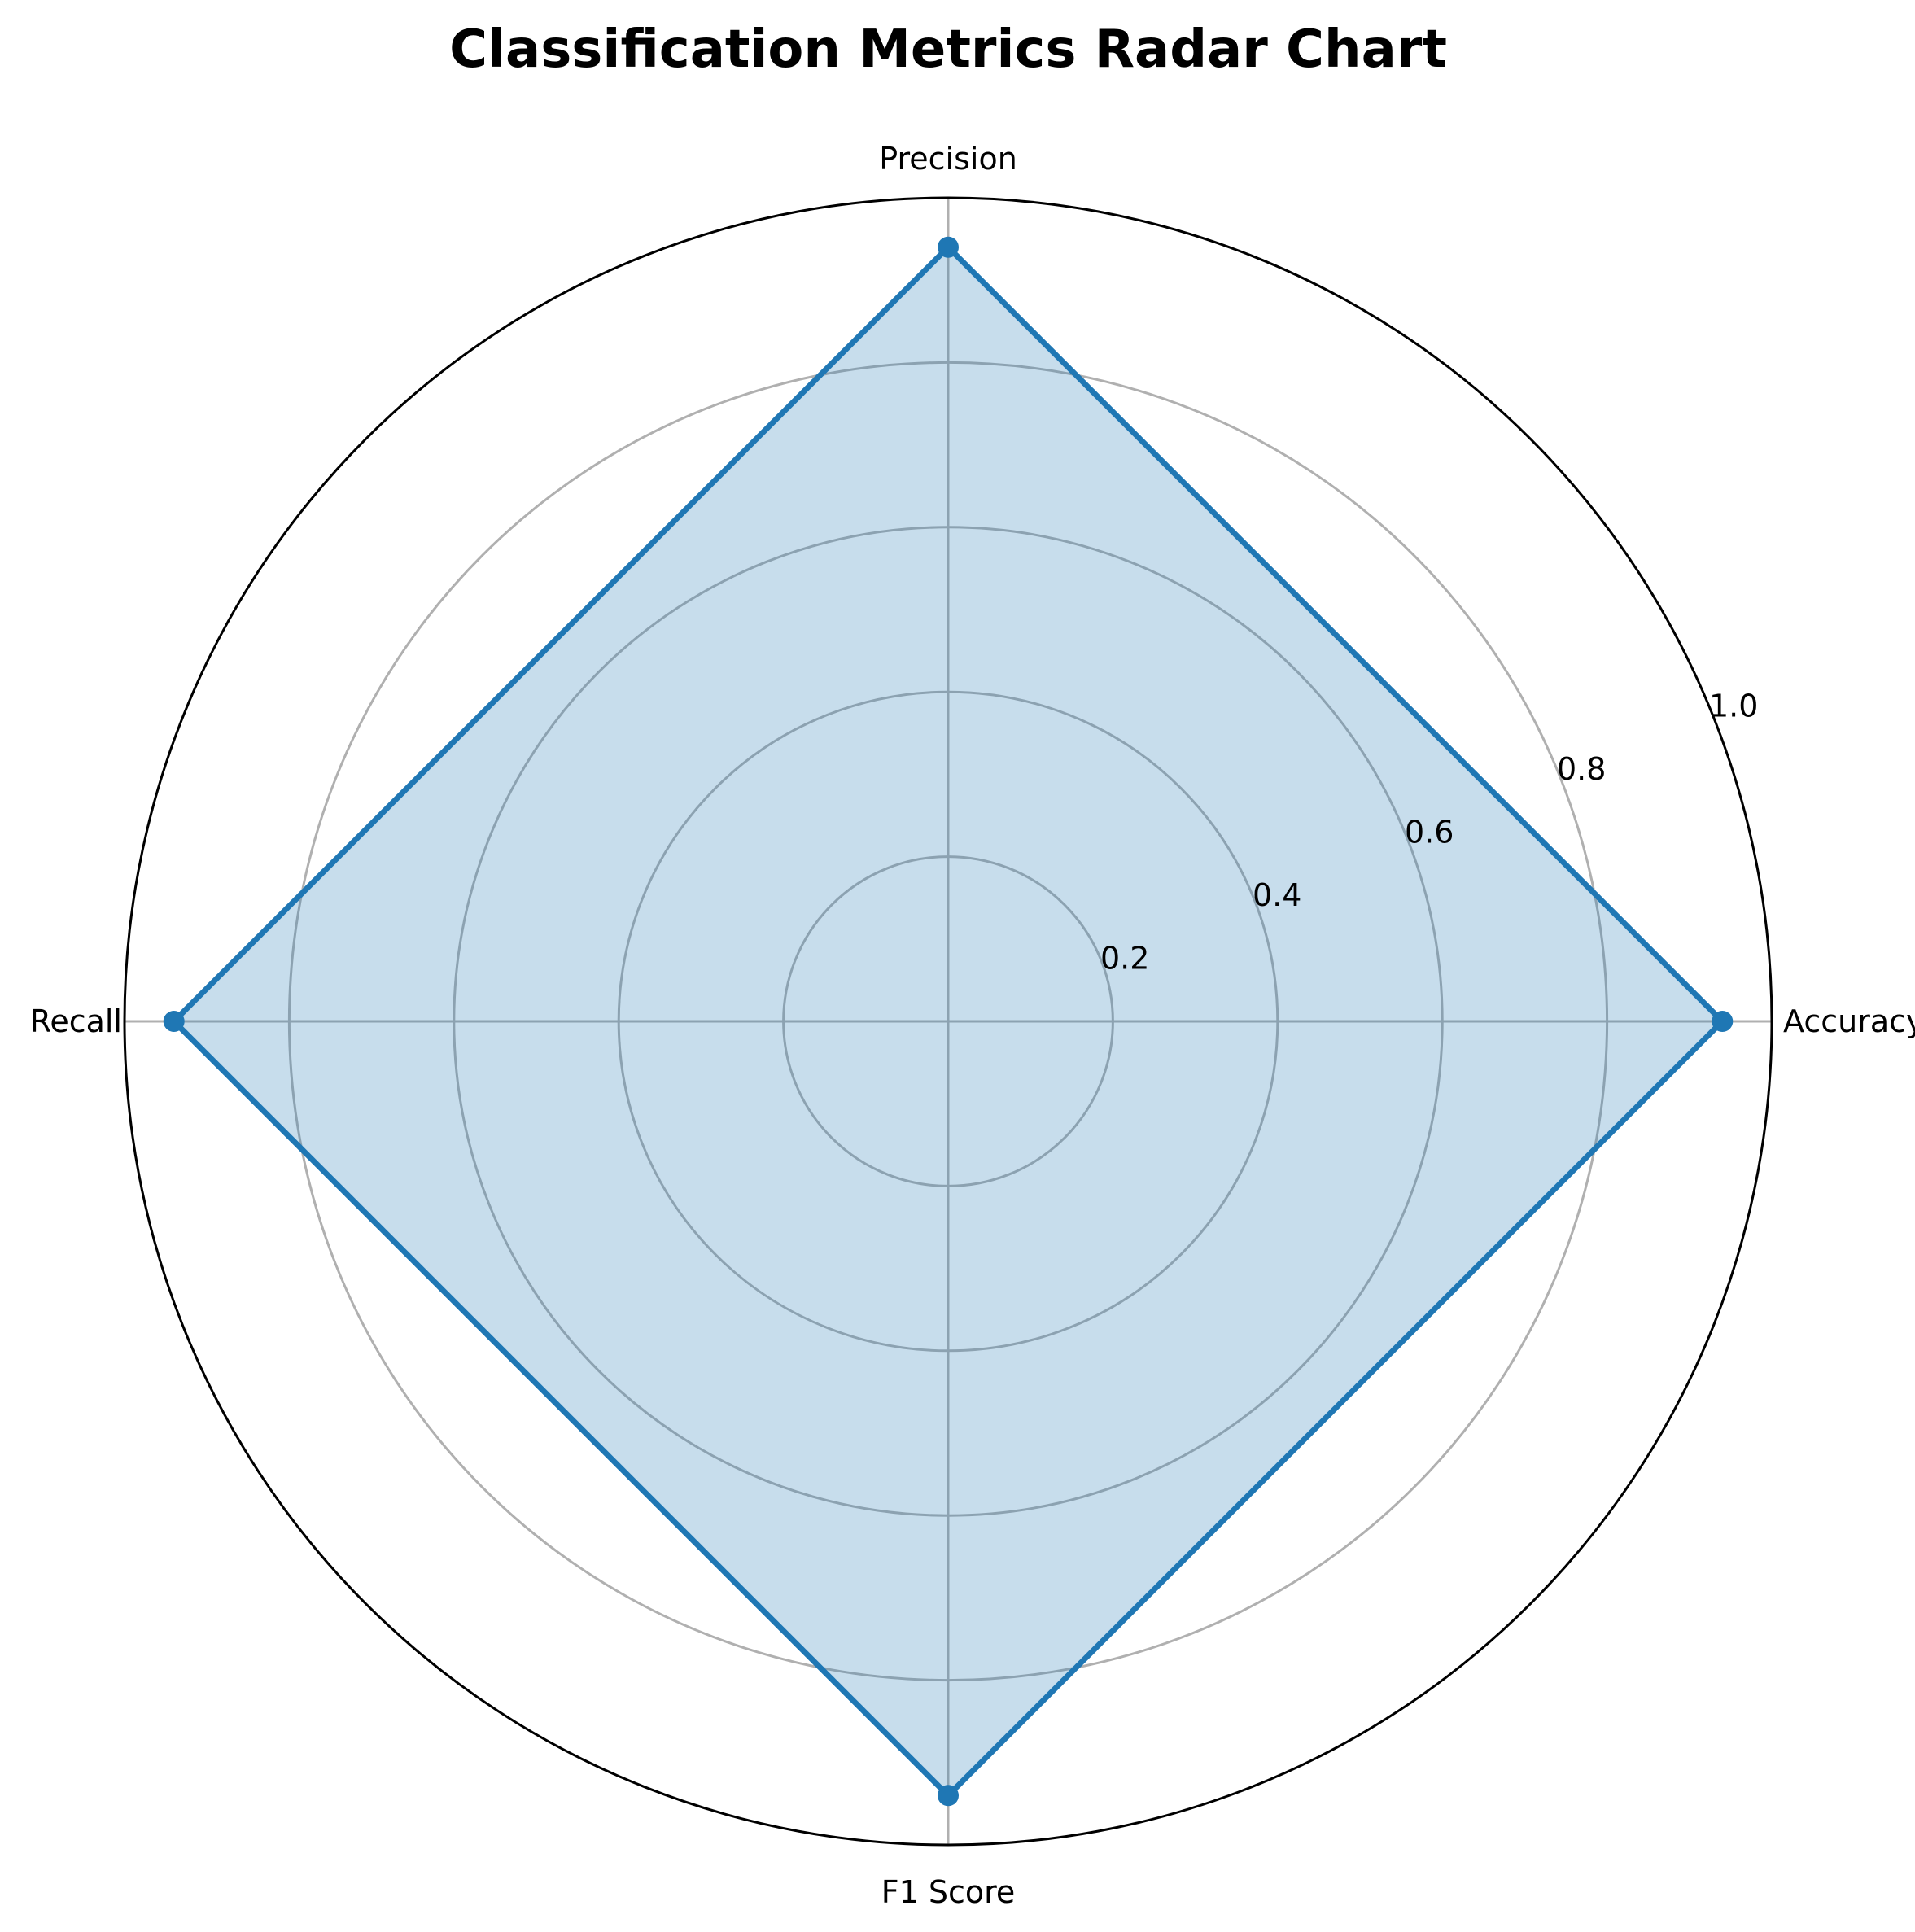 Image resolution: width=1915 pixels, height=1932 pixels. What do you see at coordinates (1723, 1022) in the screenshot?
I see `data-point-accuracy` at bounding box center [1723, 1022].